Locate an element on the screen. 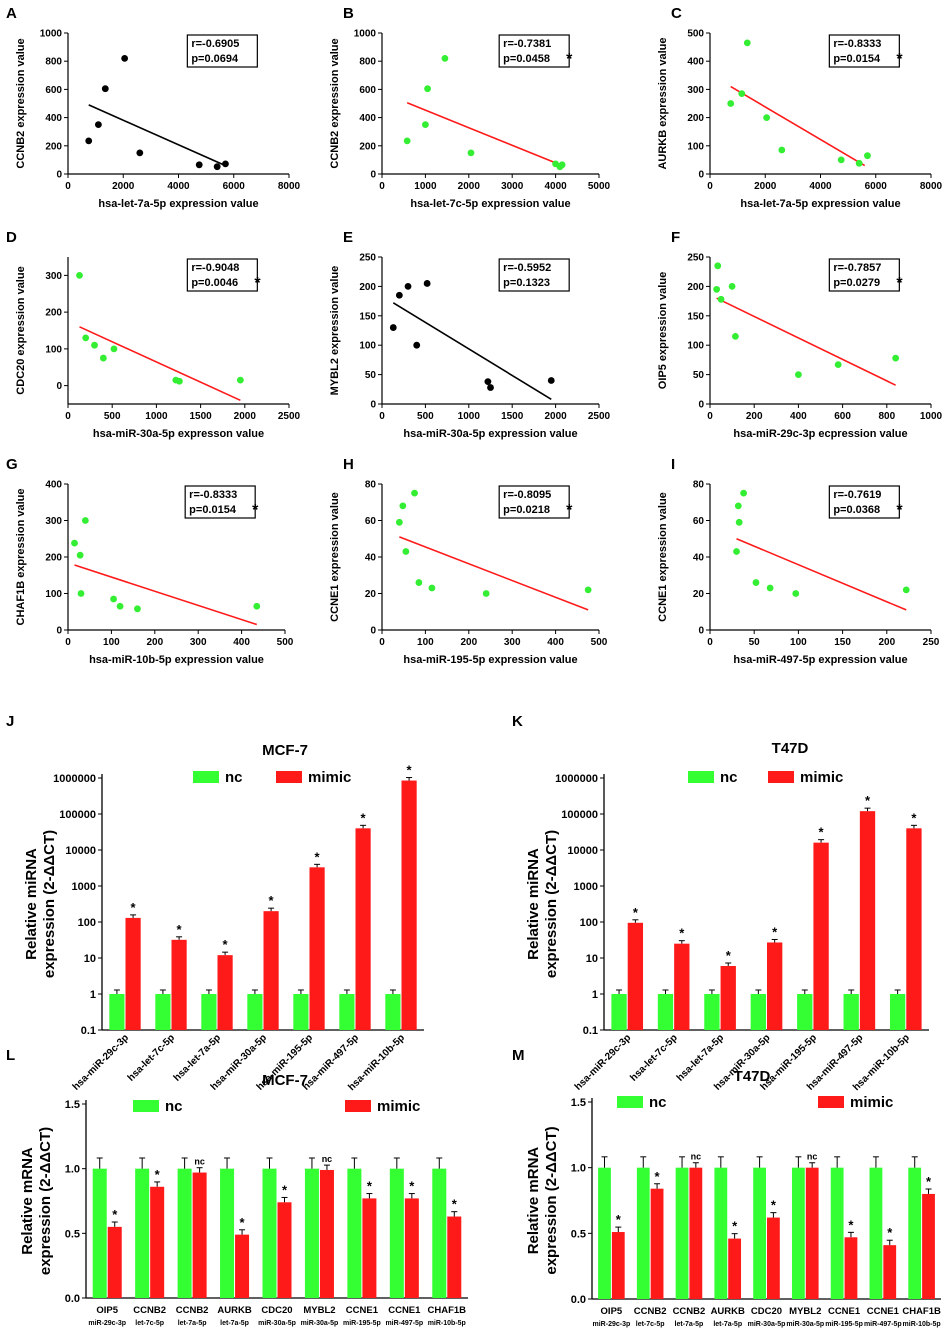 Image resolution: width=944 pixels, height=1339 pixels. y-axis-title: Relative miRNAexpression (2-ΔΔCT) is located at coordinates (542, 904).